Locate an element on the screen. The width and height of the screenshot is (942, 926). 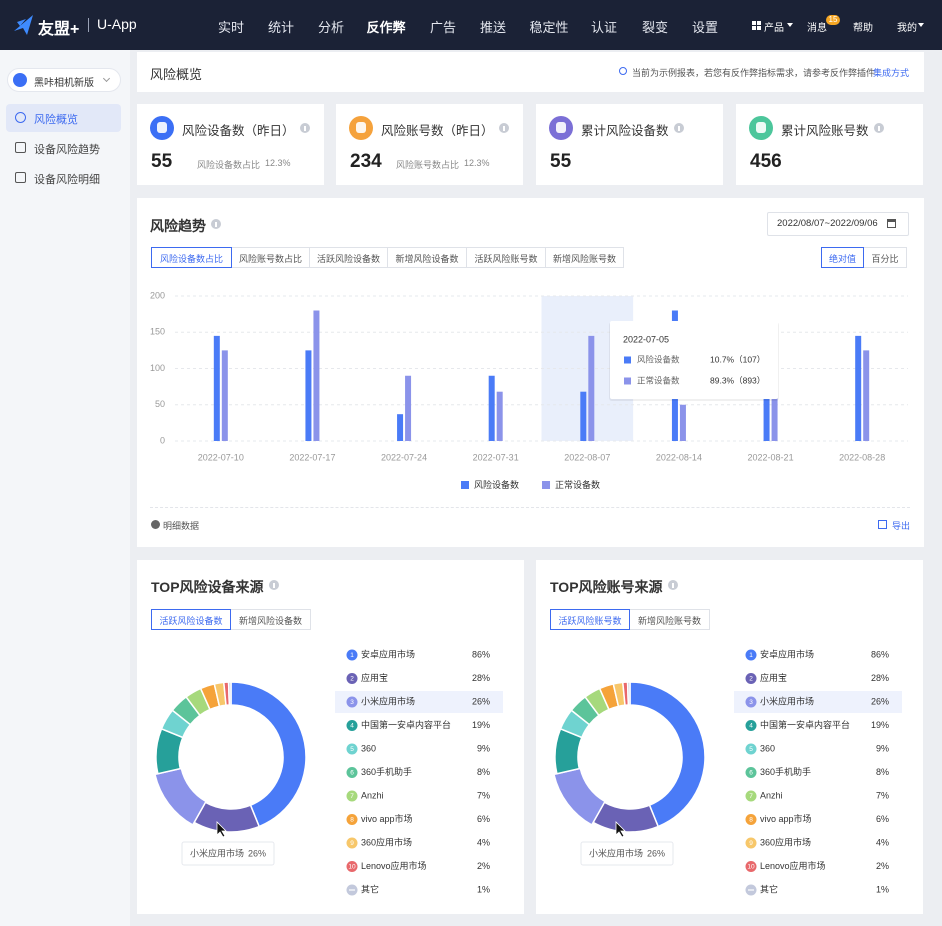
nav-menu-item: 统计 is located at coordinates (281, 27).